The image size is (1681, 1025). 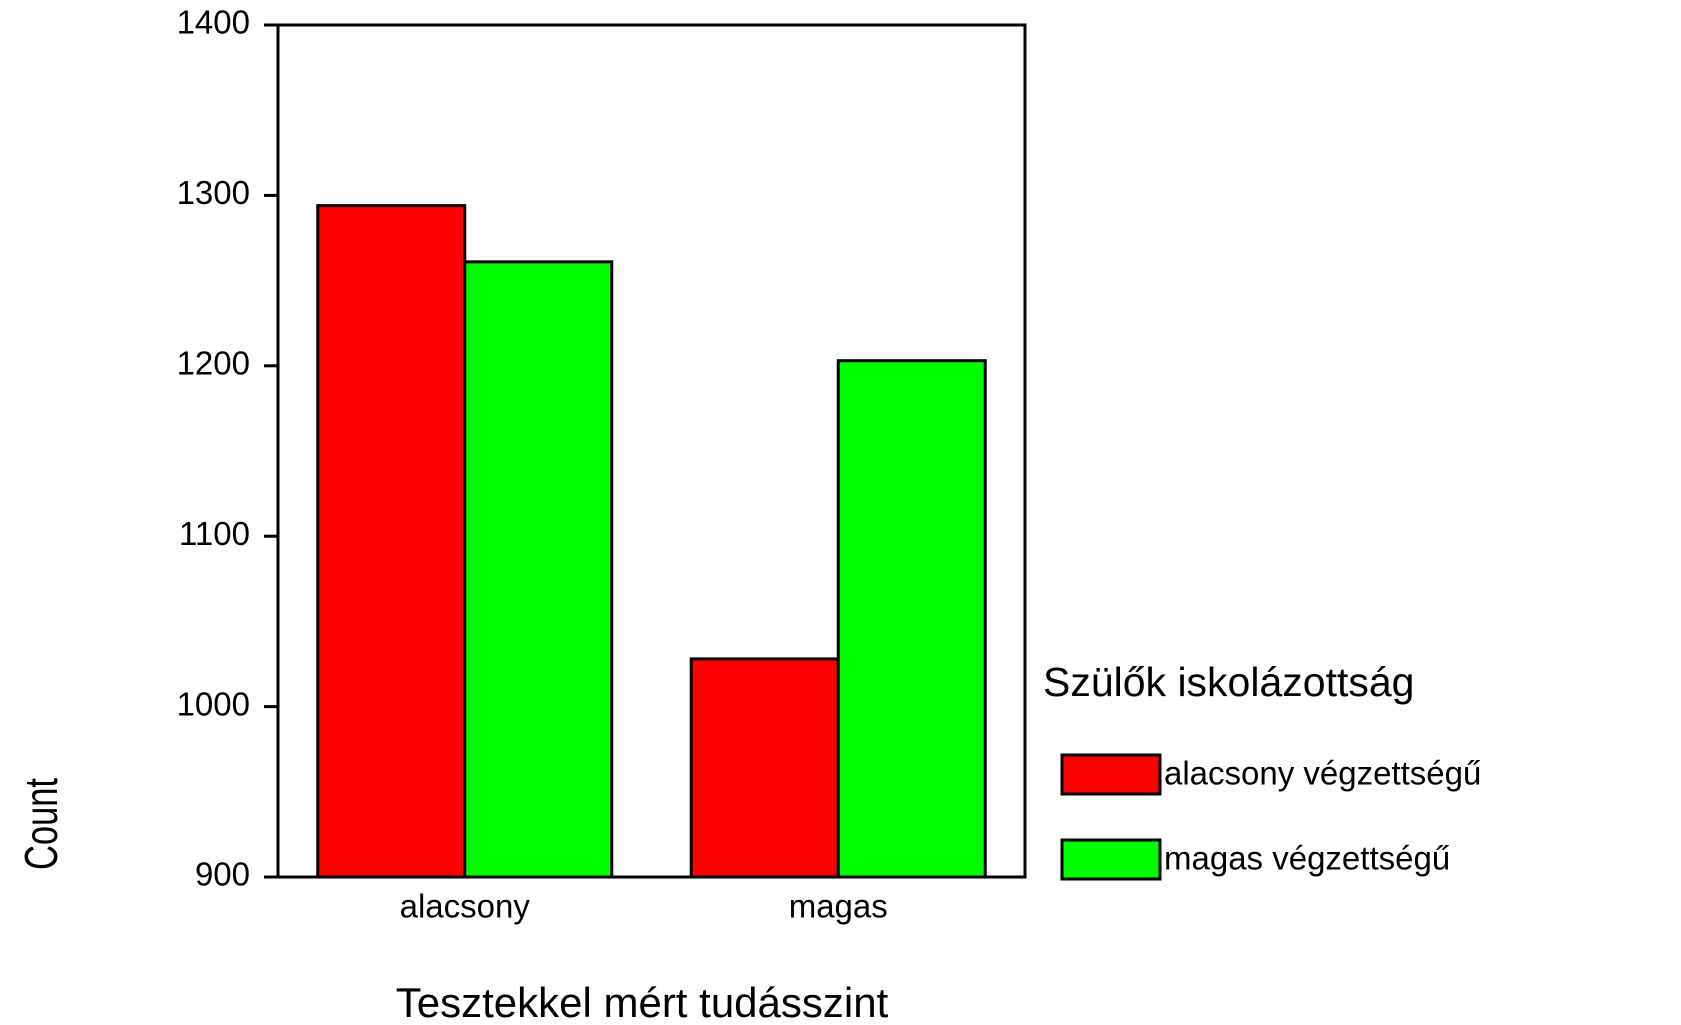 What do you see at coordinates (213, 703) in the screenshot?
I see `y-tick-label: 1000` at bounding box center [213, 703].